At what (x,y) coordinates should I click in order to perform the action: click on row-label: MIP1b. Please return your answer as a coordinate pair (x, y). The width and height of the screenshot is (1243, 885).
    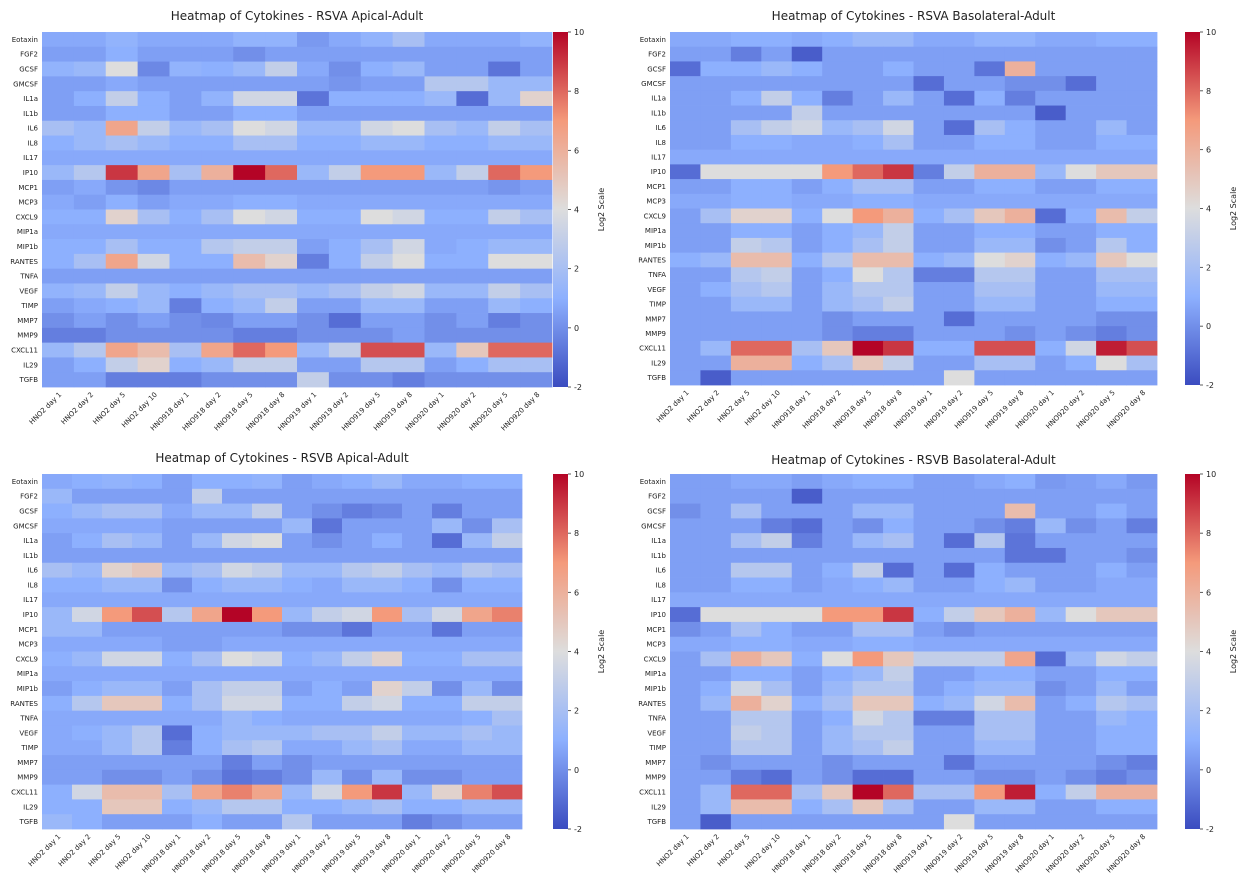
    Looking at the image, I should click on (656, 689).